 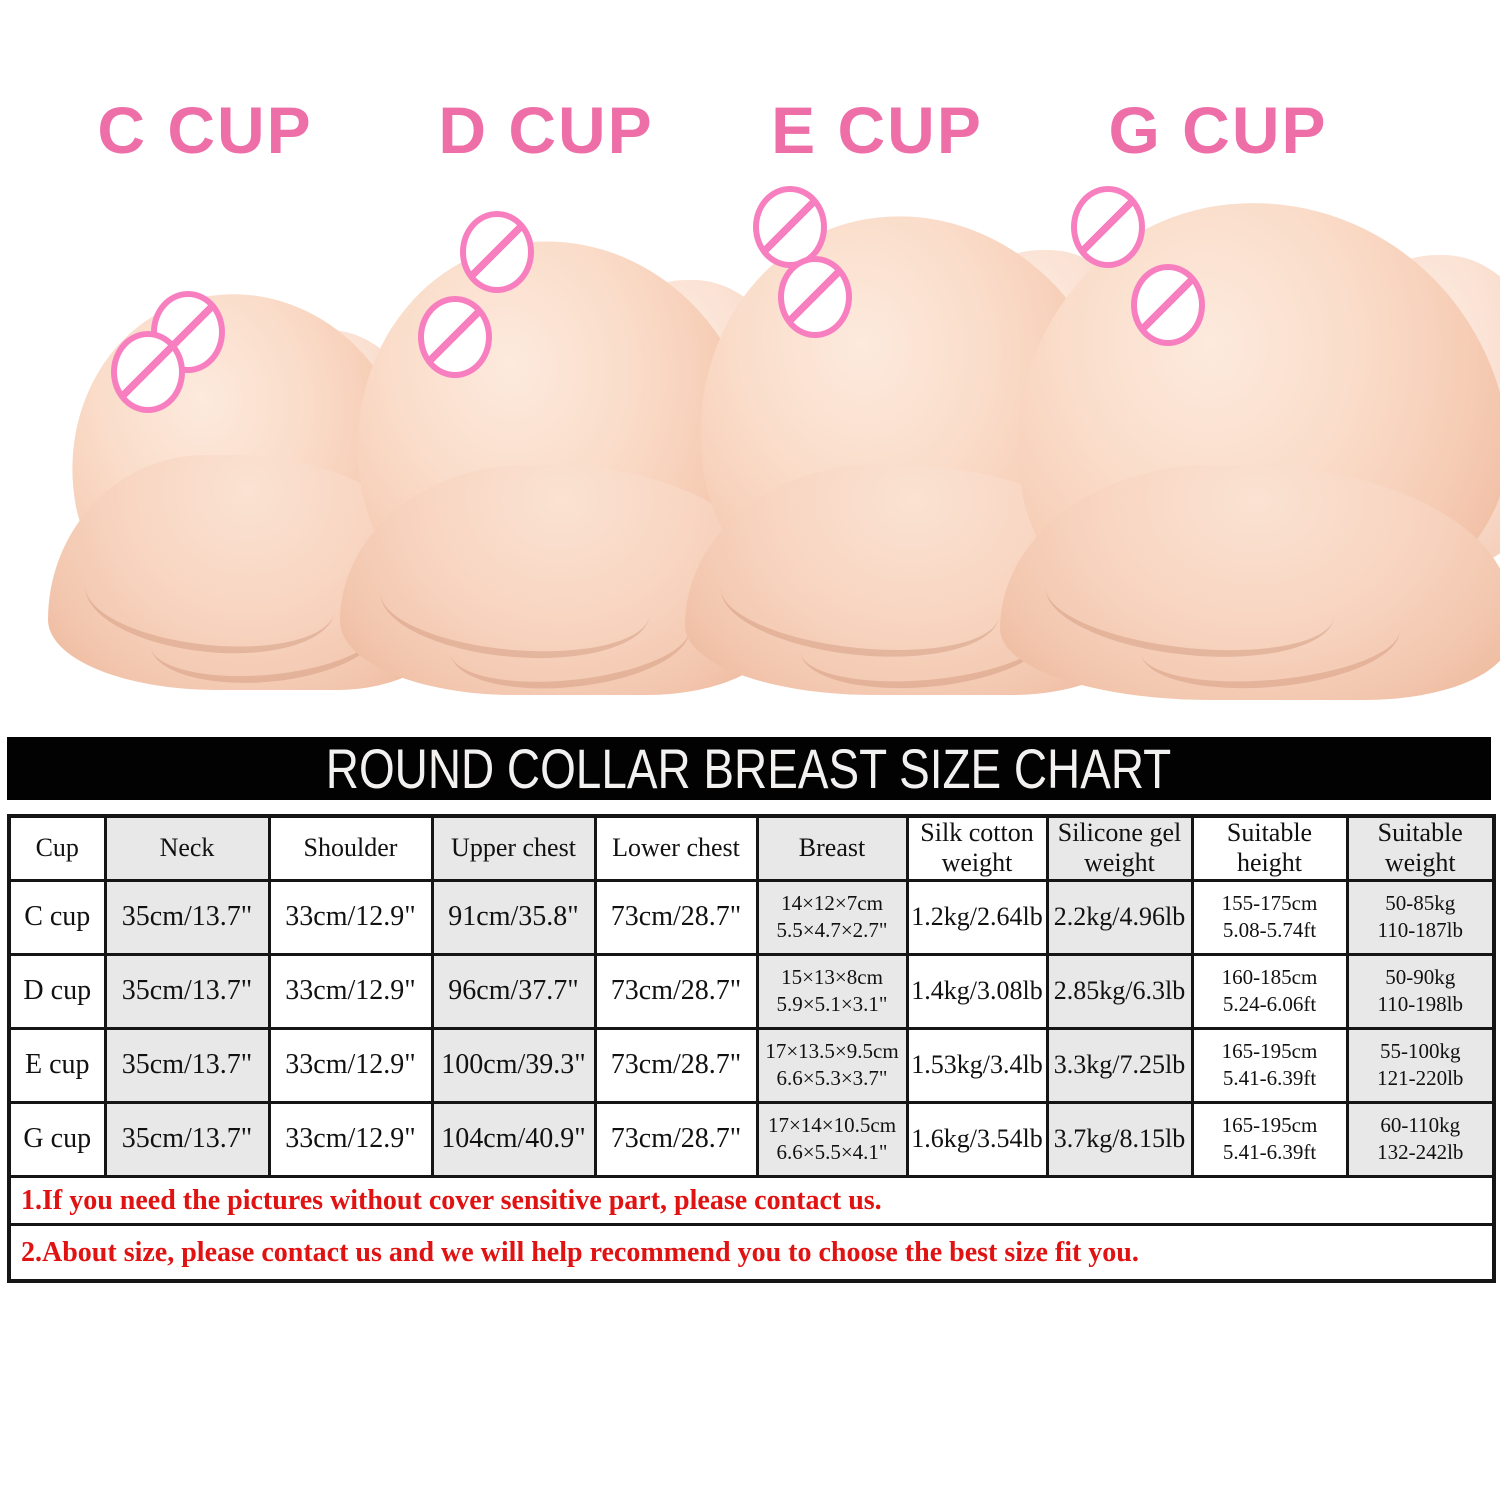 I want to click on cell-cup: E cup, so click(x=57, y=1065).